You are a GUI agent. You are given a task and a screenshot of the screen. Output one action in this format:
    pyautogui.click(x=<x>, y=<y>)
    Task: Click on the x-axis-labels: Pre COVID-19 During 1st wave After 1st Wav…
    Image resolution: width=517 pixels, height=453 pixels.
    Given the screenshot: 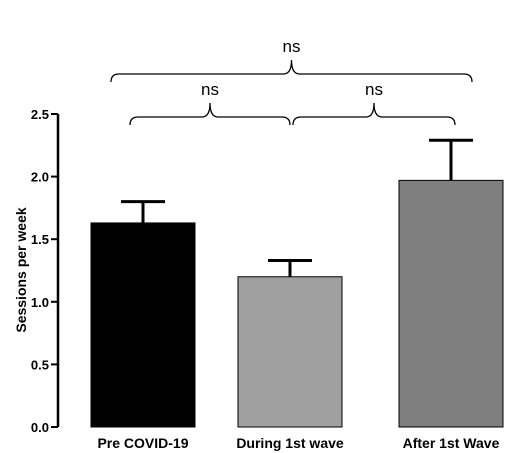 What is the action you would take?
    pyautogui.click(x=298, y=443)
    